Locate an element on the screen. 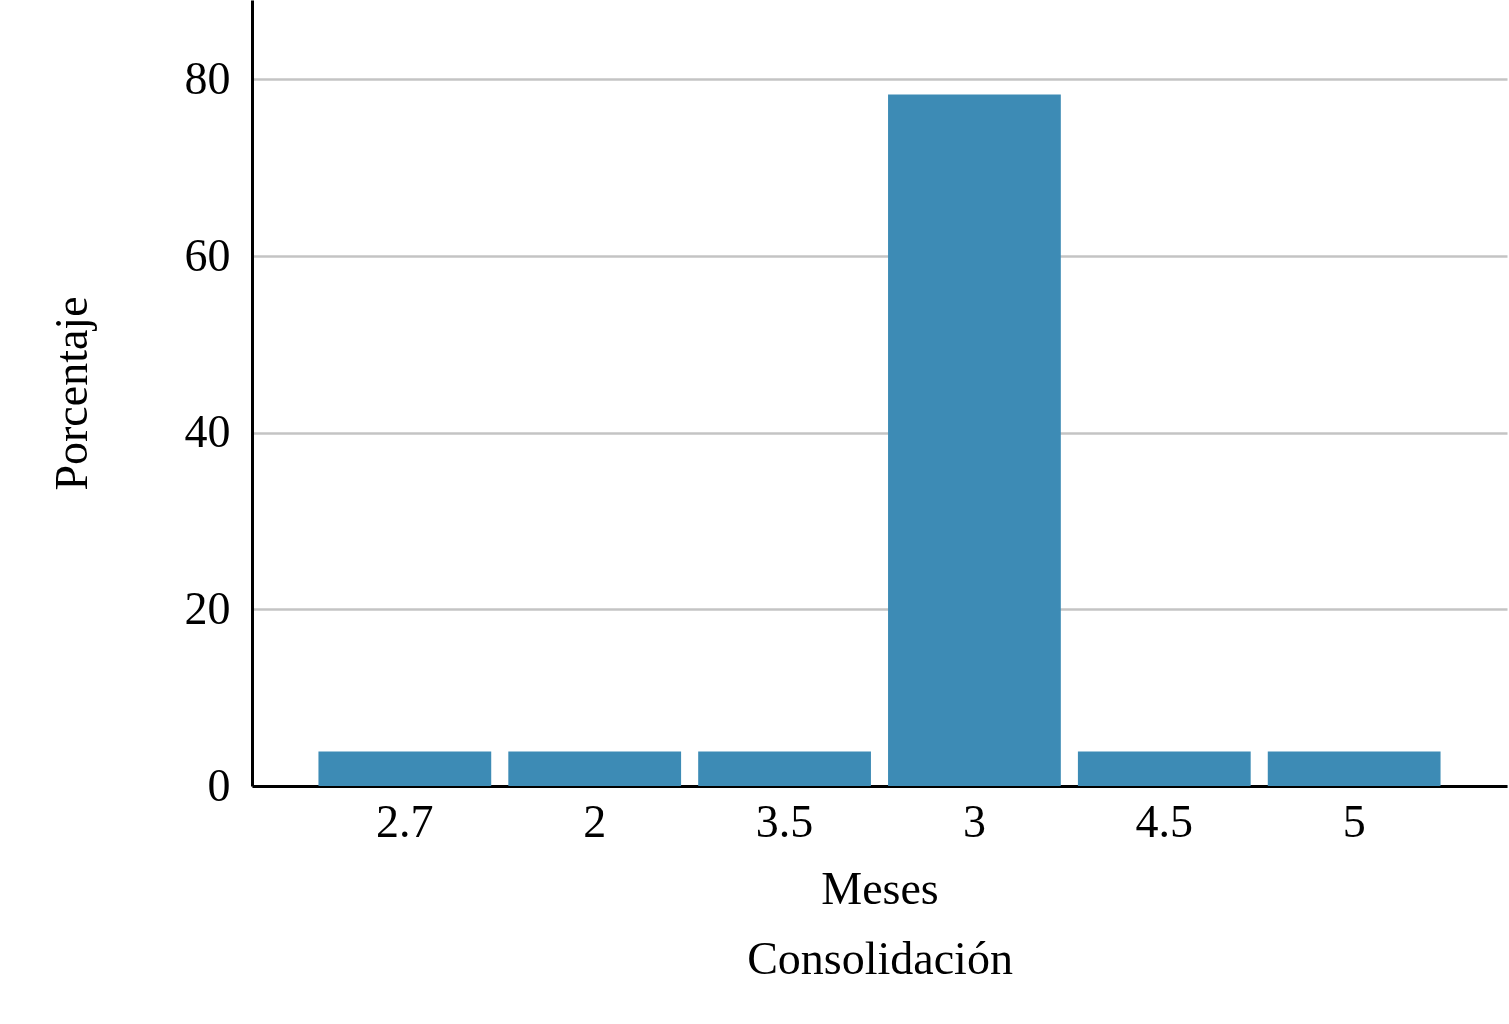  y-tick-label: 60 is located at coordinates (207, 255).